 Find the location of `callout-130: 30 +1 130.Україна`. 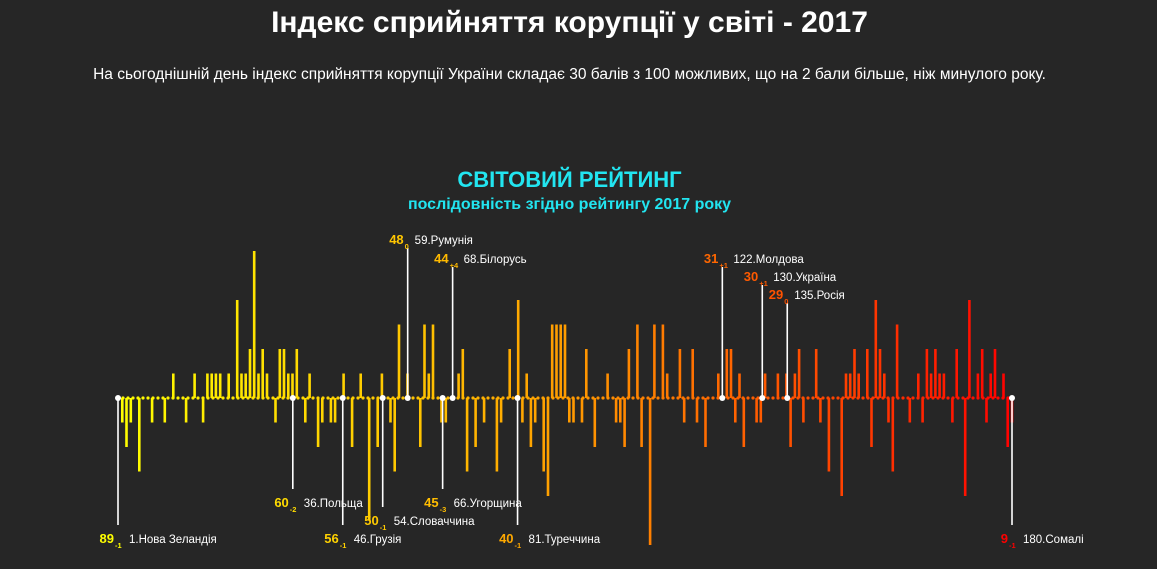

callout-130: 30 +1 130.Україна is located at coordinates (790, 335).